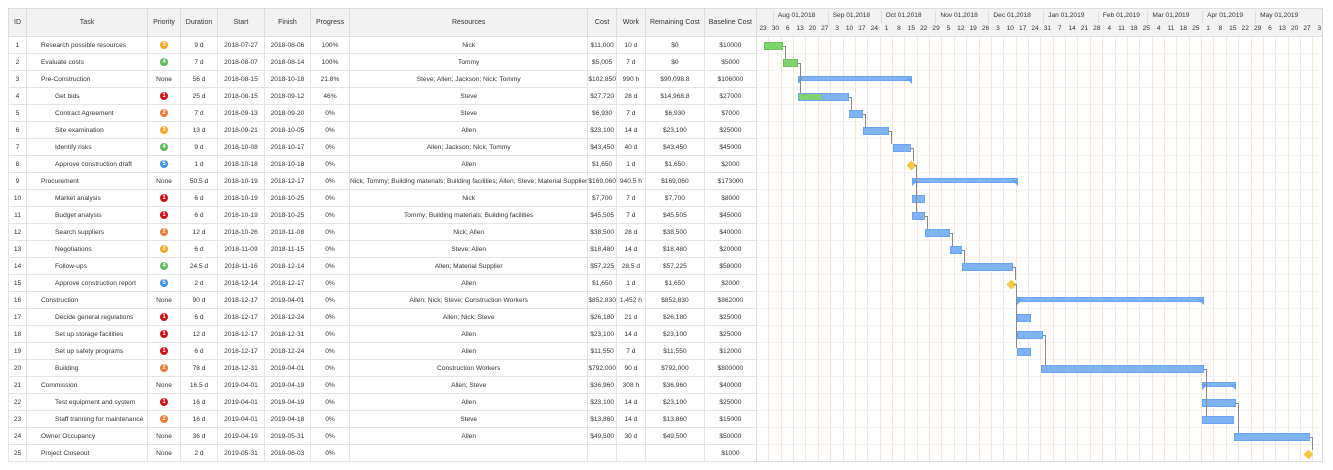 The height and width of the screenshot is (470, 1333). Describe the element at coordinates (199, 164) in the screenshot. I see `cell-duration: 1 d` at that location.